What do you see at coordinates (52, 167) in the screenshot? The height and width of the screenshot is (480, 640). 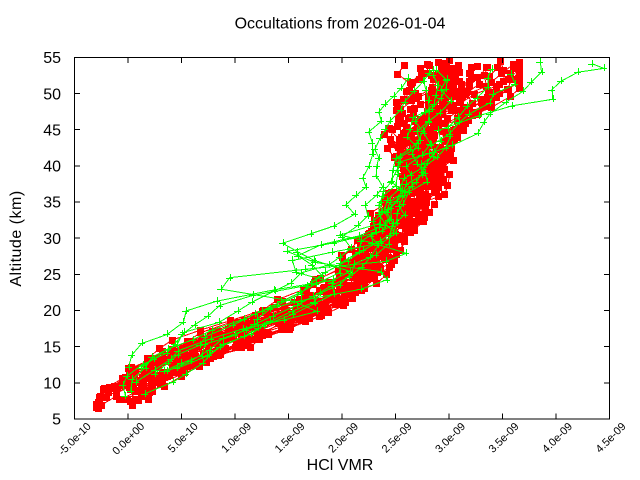 I see `svg-text: 40` at bounding box center [52, 167].